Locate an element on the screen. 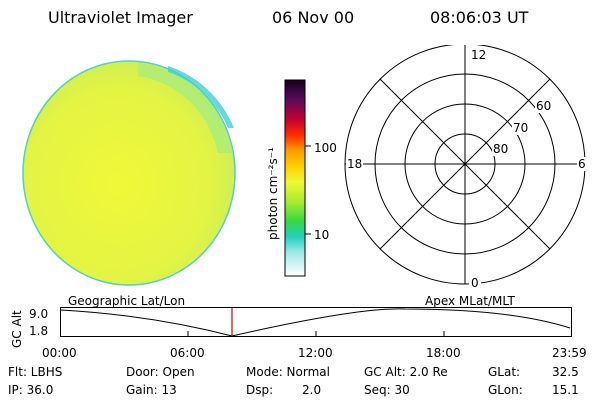  mlt-label-6: 6 is located at coordinates (582, 164).